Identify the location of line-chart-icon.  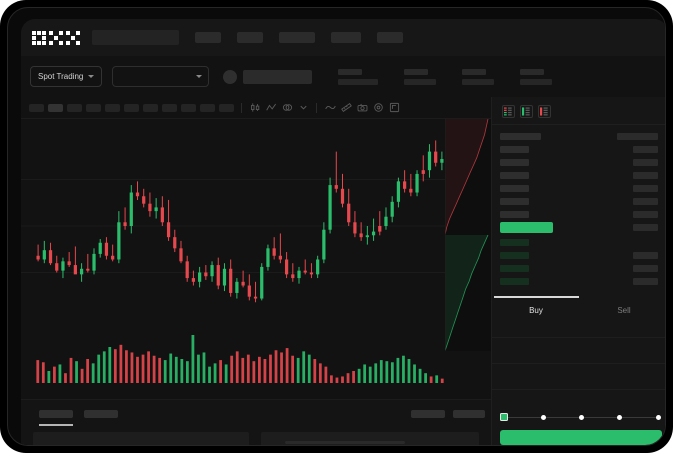
(330, 108).